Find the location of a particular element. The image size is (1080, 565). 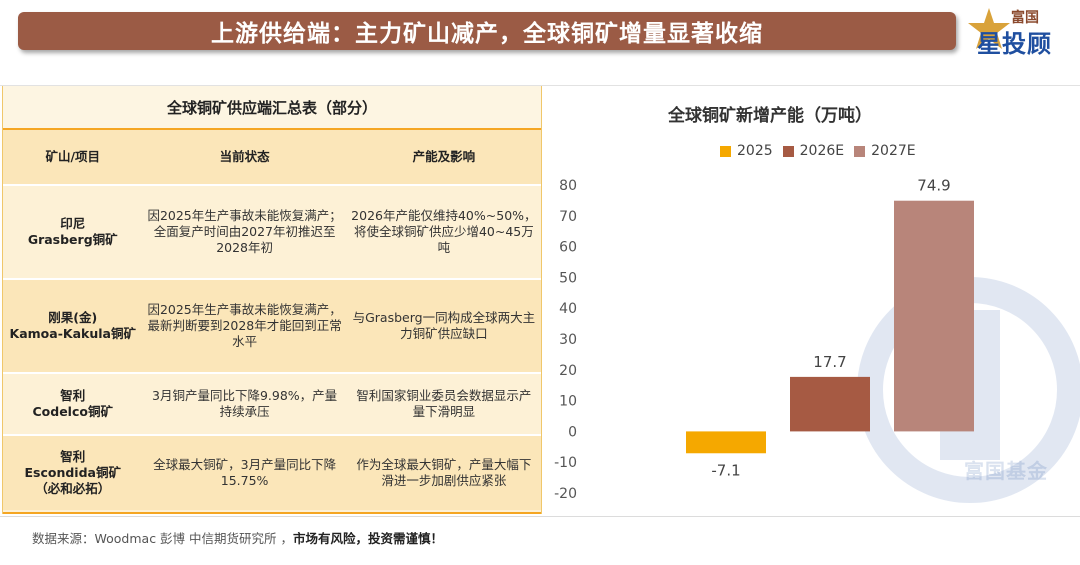

y-tick-label: 10 is located at coordinates (568, 402).